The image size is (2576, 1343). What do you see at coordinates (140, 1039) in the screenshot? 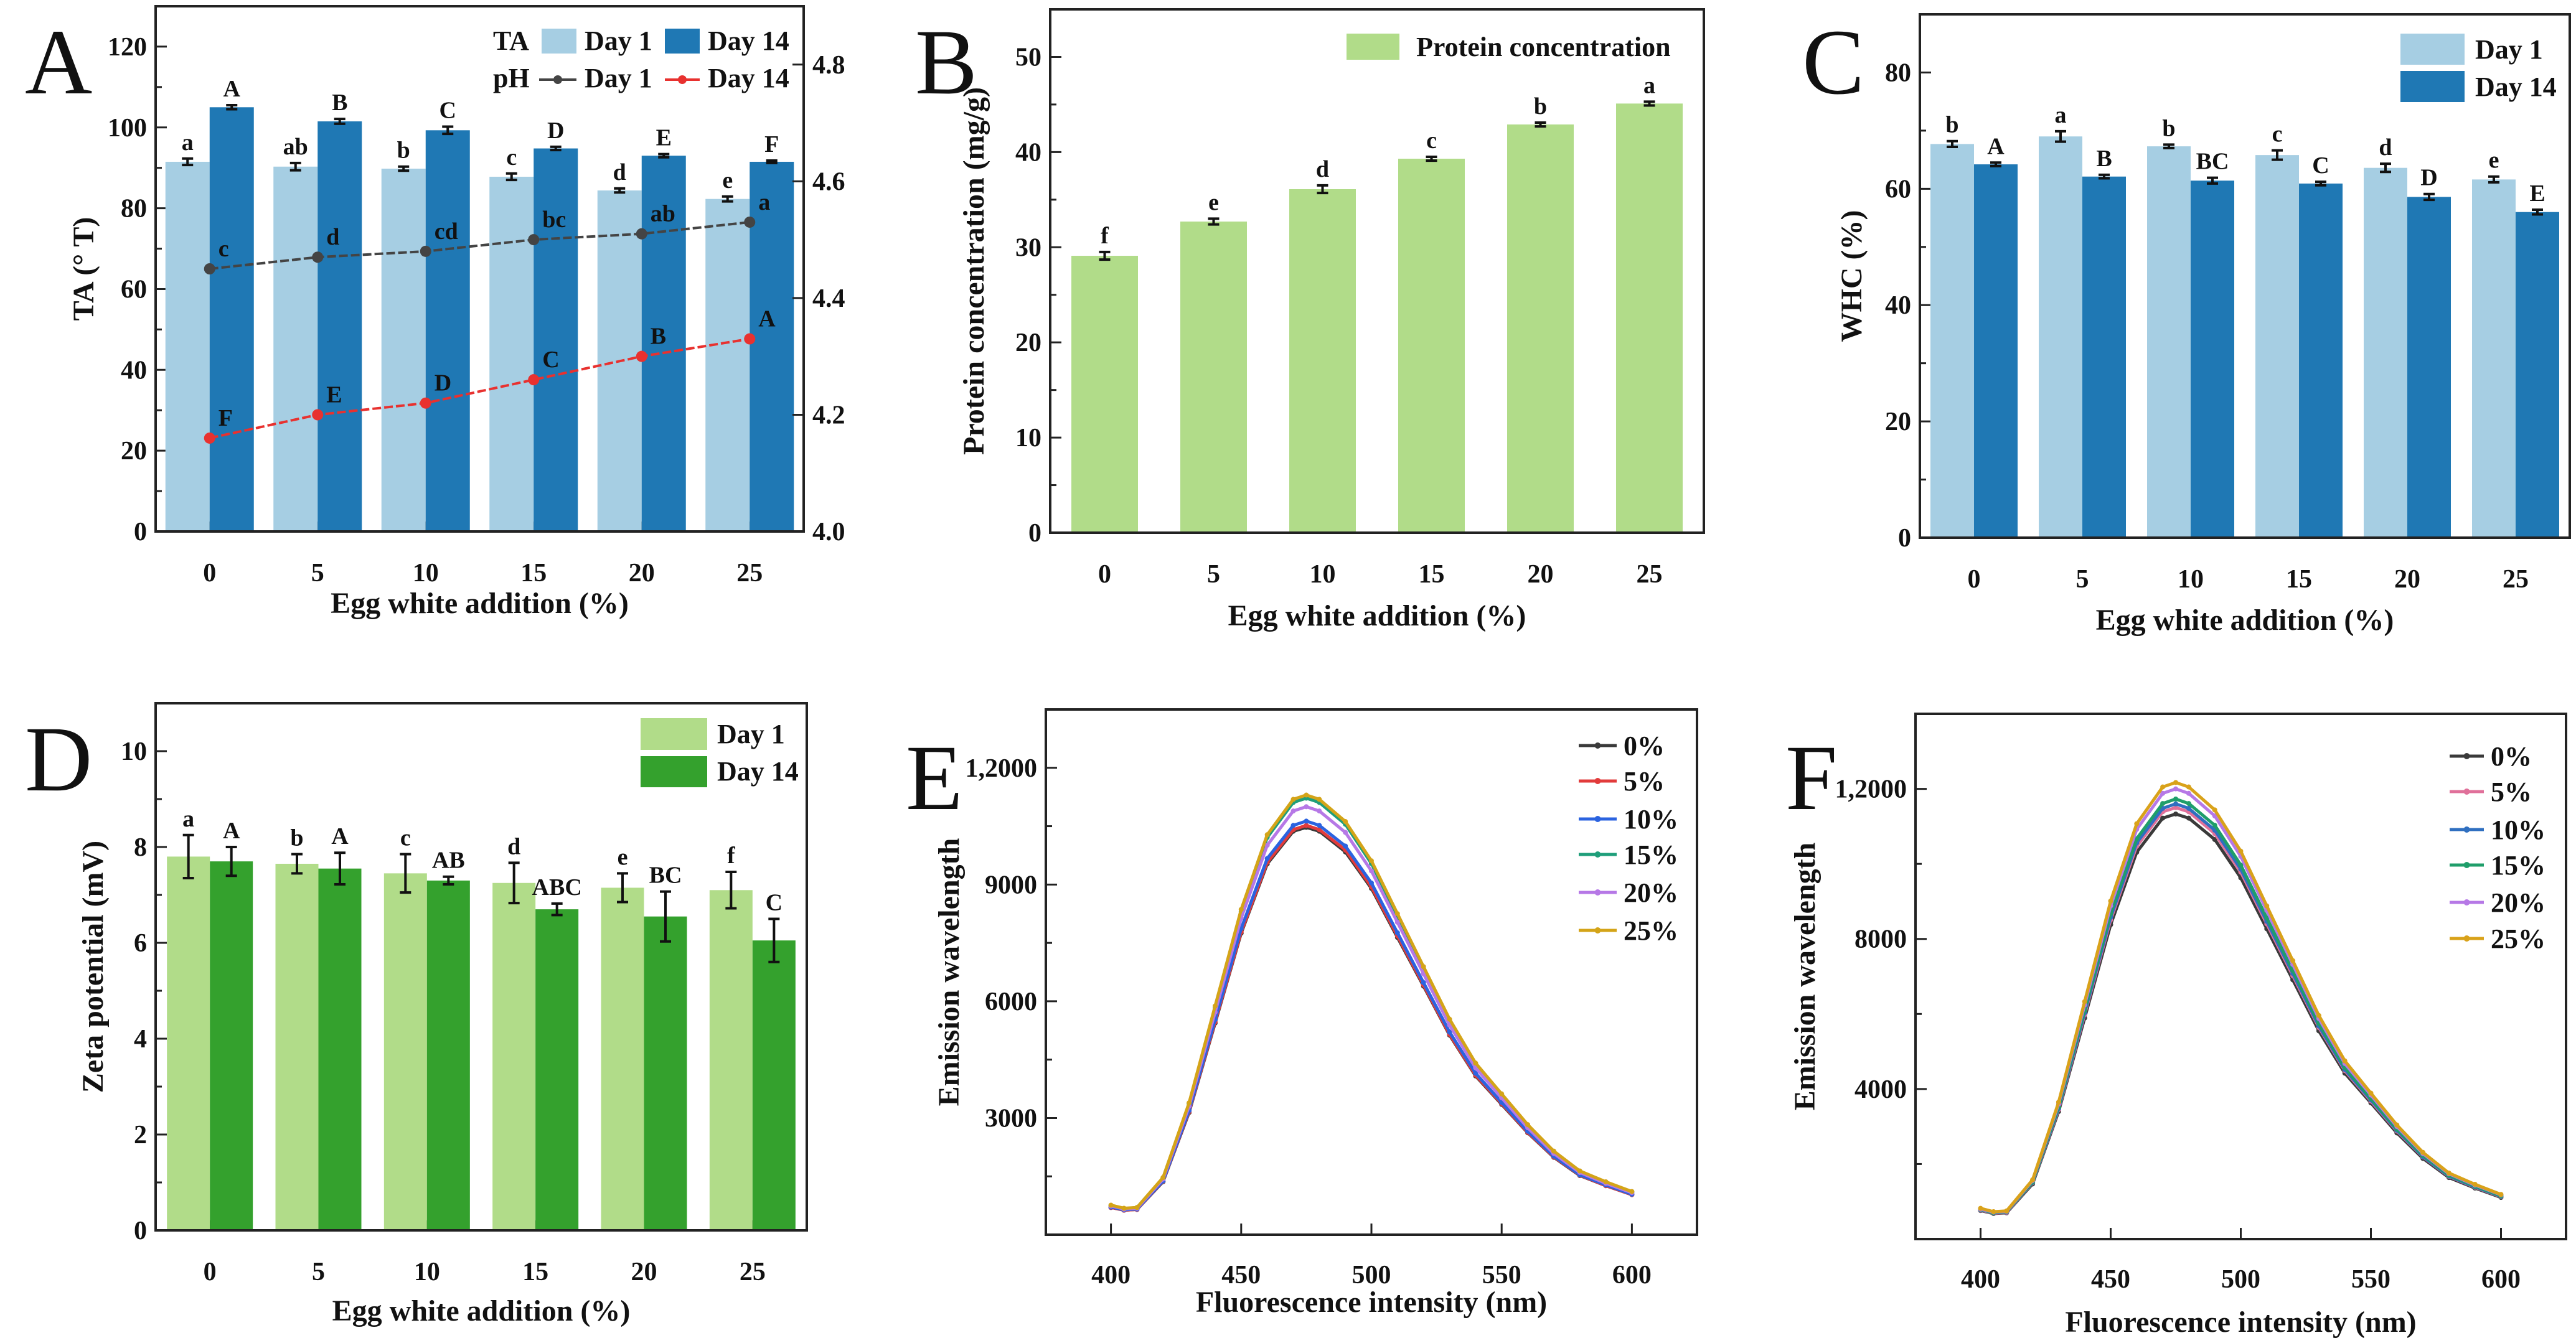
I see `y-tick-label: 4` at bounding box center [140, 1039].